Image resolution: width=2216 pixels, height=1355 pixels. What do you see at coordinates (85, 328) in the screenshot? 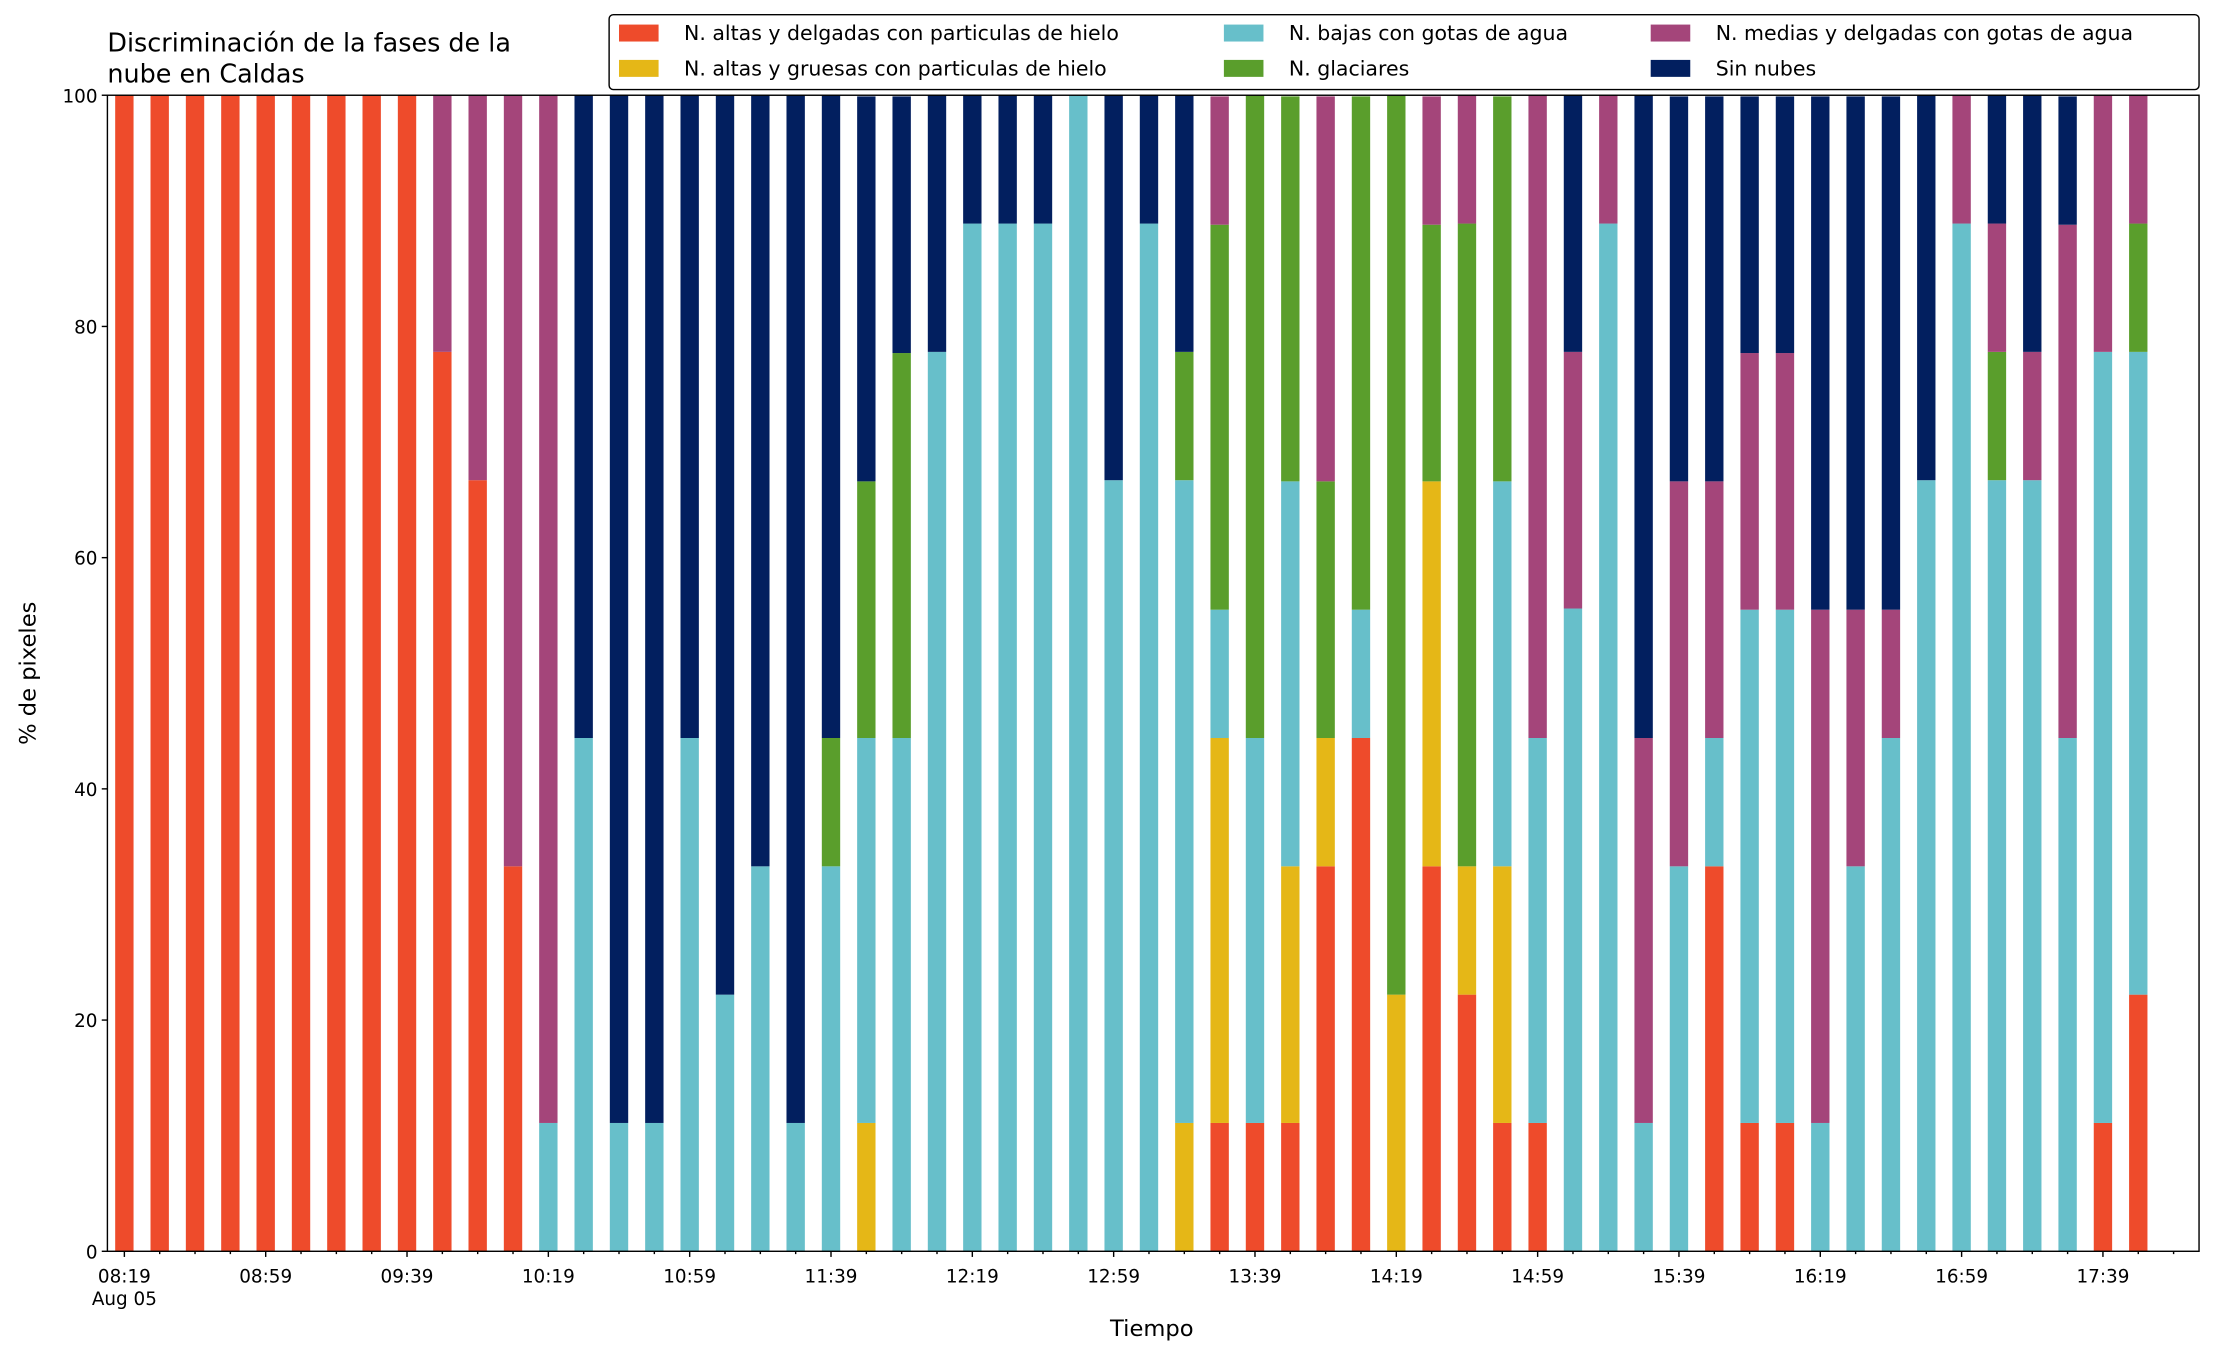
I see `y-tick-label: 80` at bounding box center [85, 328].